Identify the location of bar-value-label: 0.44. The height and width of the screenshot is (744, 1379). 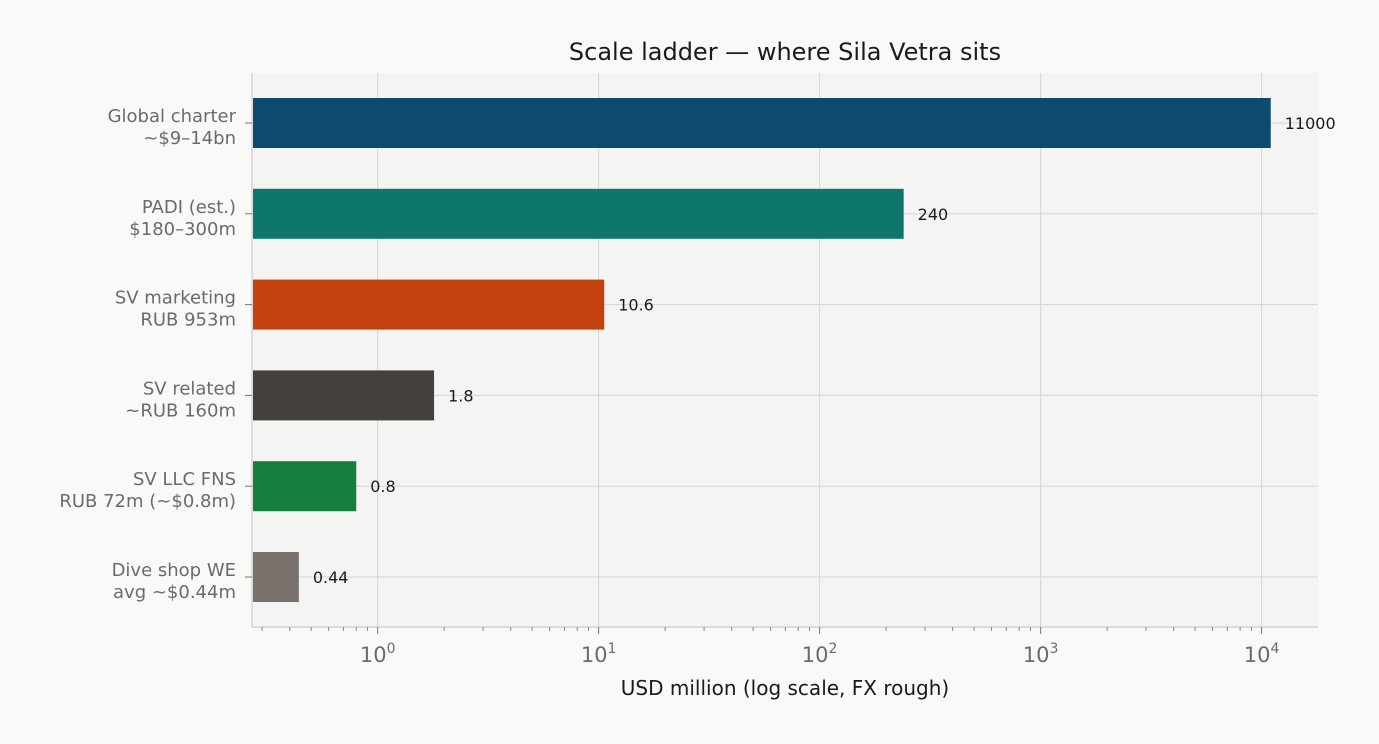
(331, 577).